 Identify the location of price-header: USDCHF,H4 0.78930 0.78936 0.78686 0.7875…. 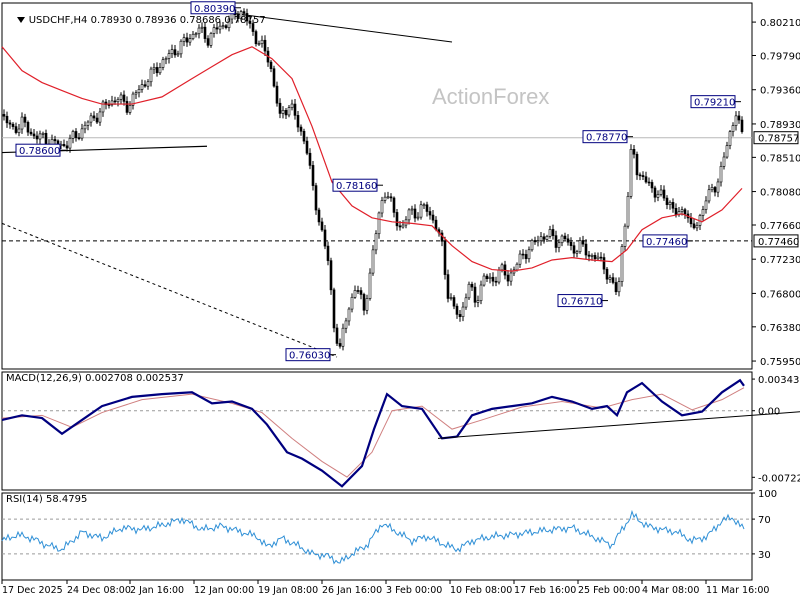
(135, 20).